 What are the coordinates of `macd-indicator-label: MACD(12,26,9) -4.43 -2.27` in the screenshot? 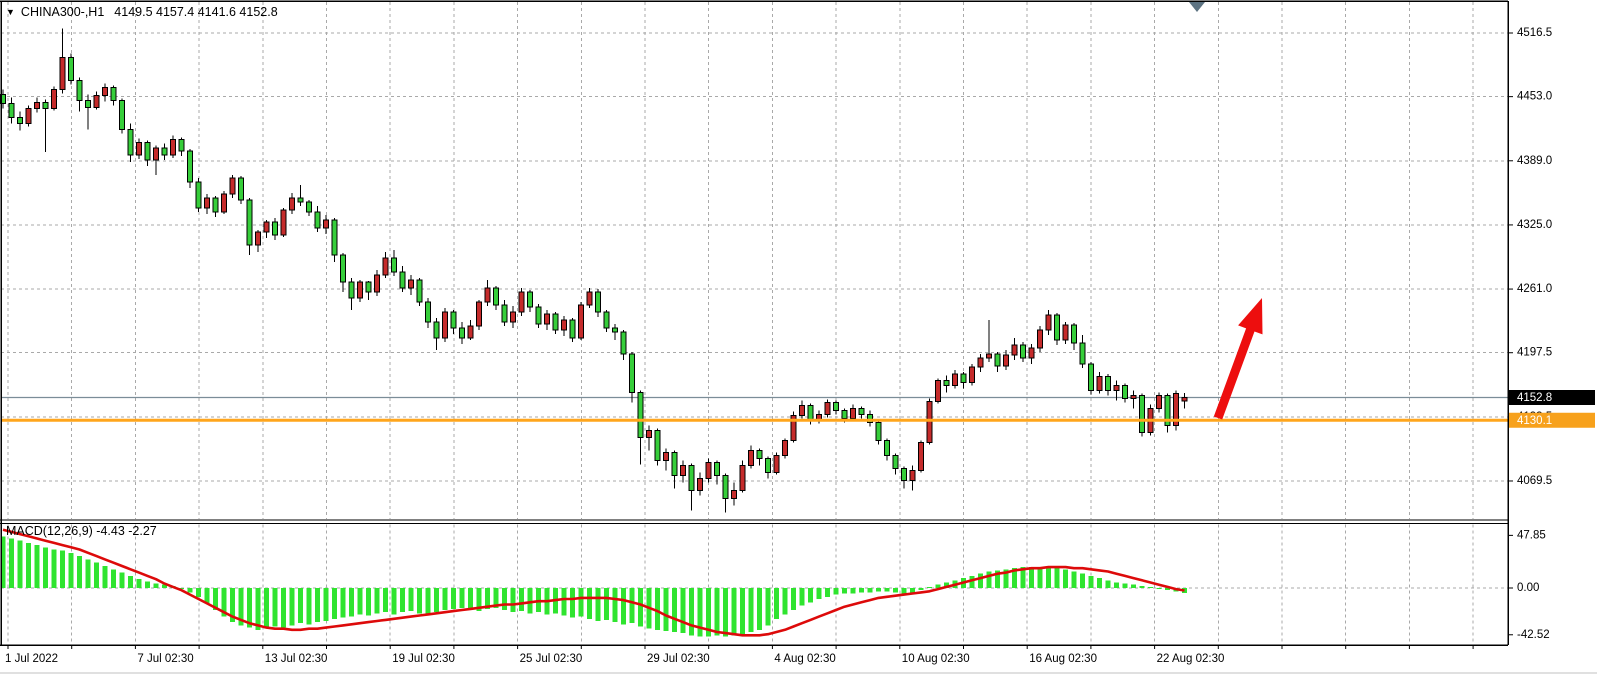 It's located at (81, 531).